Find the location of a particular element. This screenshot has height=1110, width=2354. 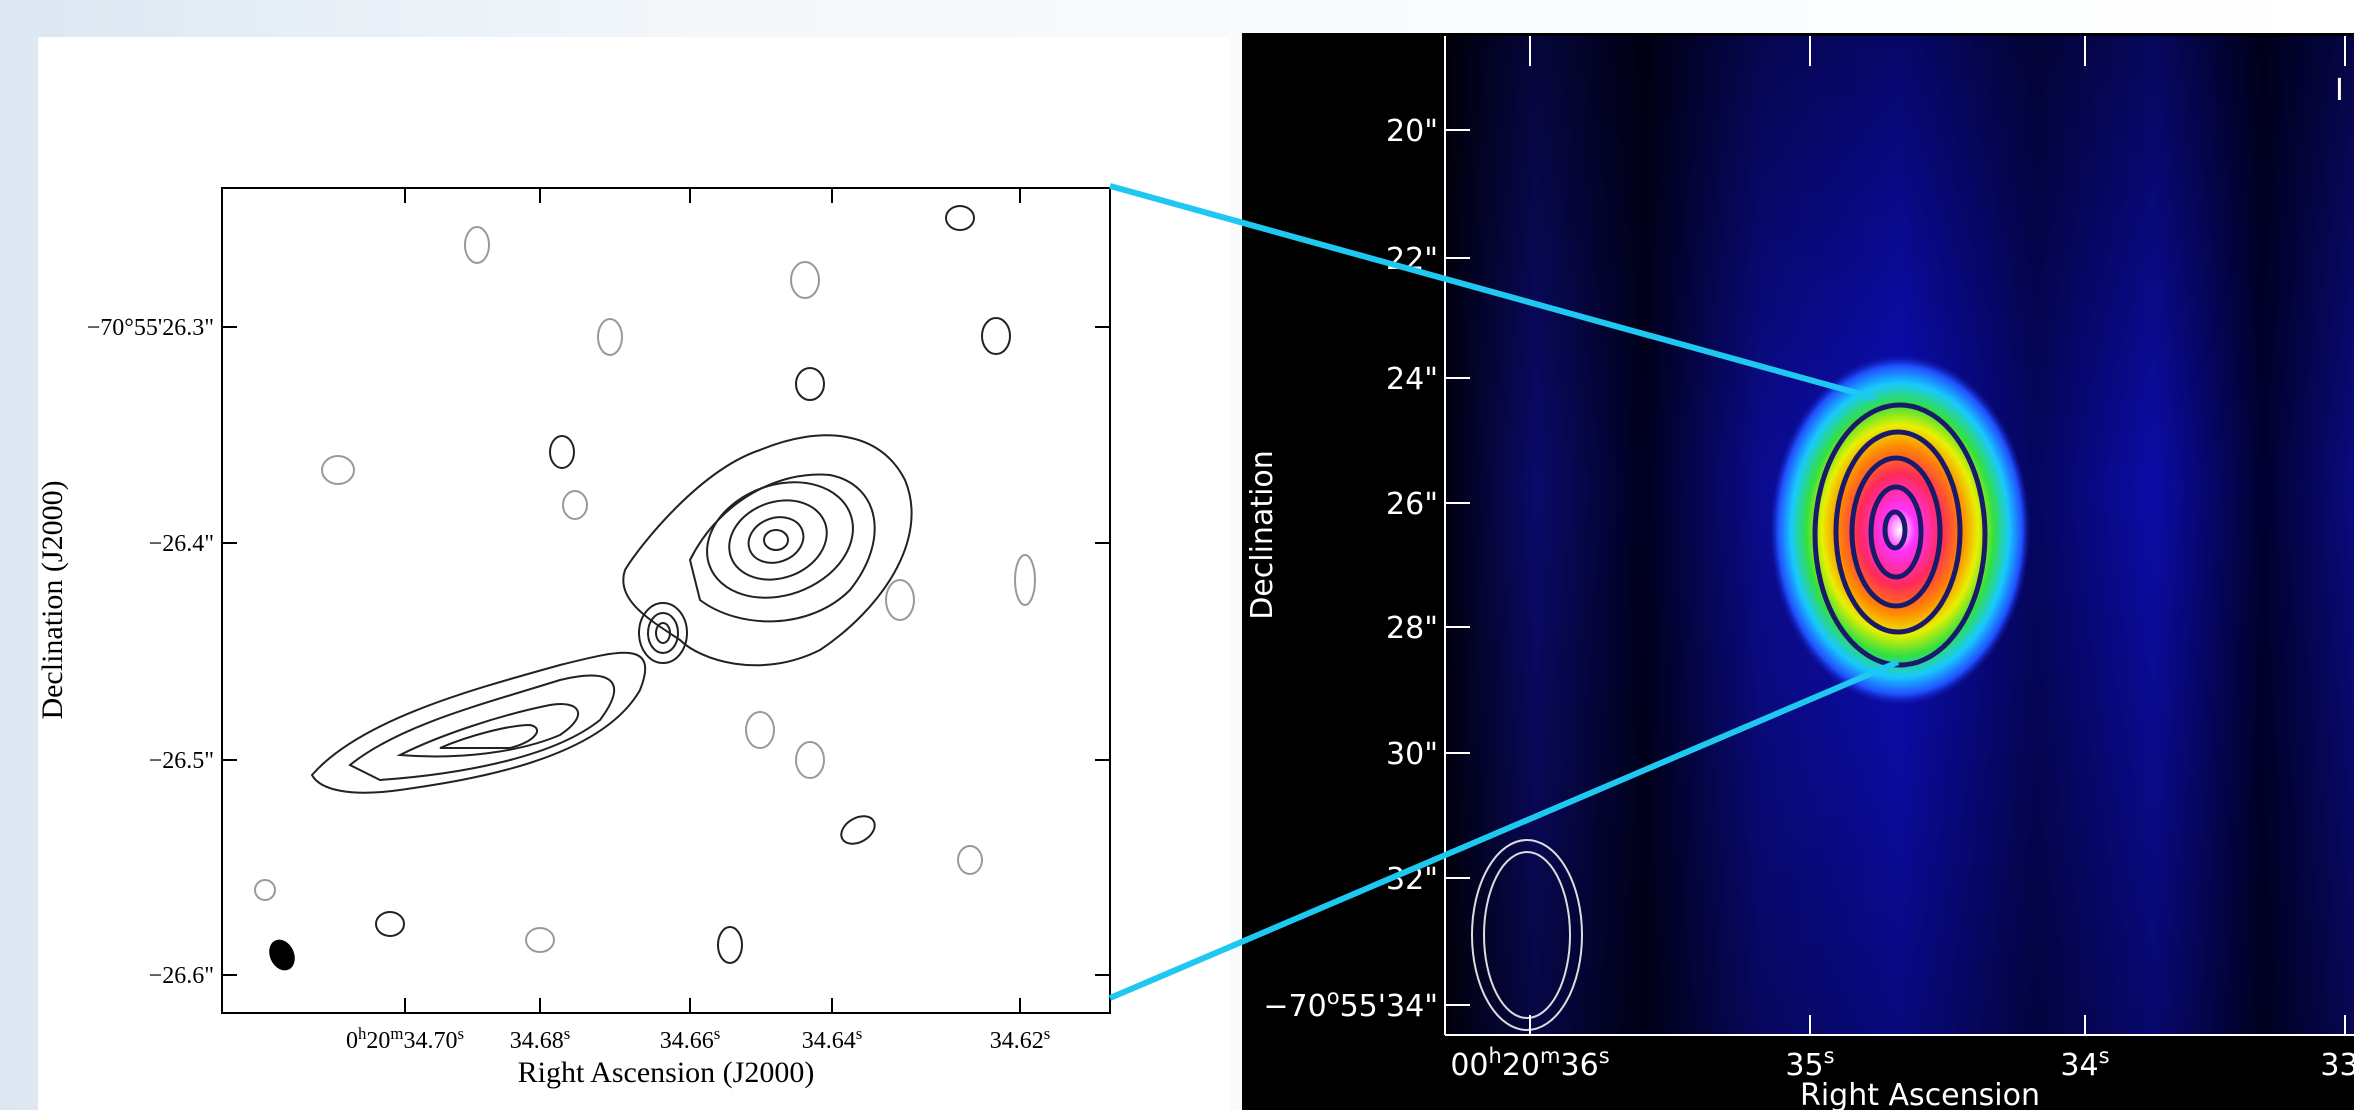

right-y-tick-label: 26" is located at coordinates (1412, 504).